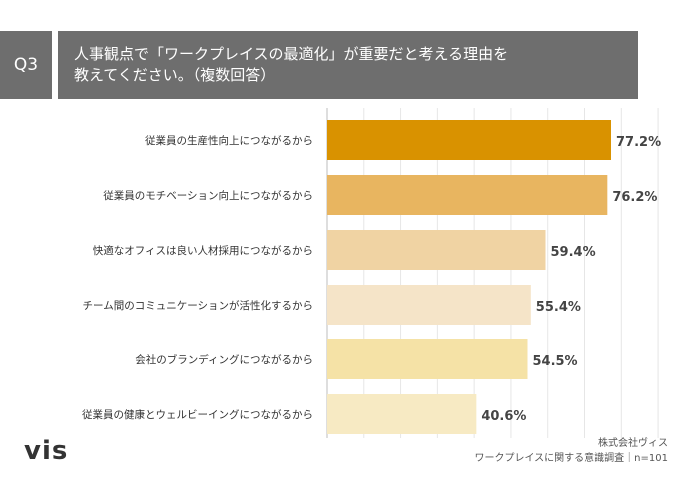 The width and height of the screenshot is (700, 484). What do you see at coordinates (198, 305) in the screenshot?
I see `category-label: チーム間のコミュニケーションが活性化するから` at bounding box center [198, 305].